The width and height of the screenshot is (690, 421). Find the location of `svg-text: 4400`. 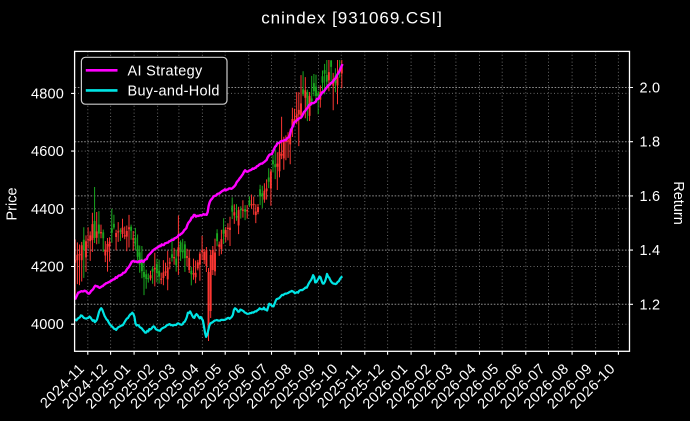

svg-text: 4400 is located at coordinates (47, 210).